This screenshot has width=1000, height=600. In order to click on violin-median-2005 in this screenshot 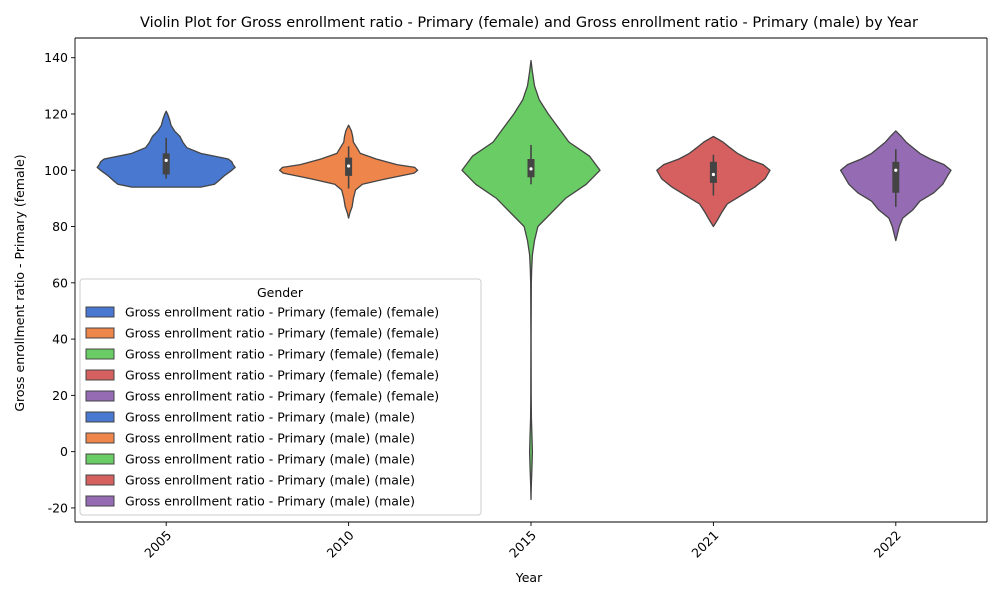, I will do `click(166, 160)`.